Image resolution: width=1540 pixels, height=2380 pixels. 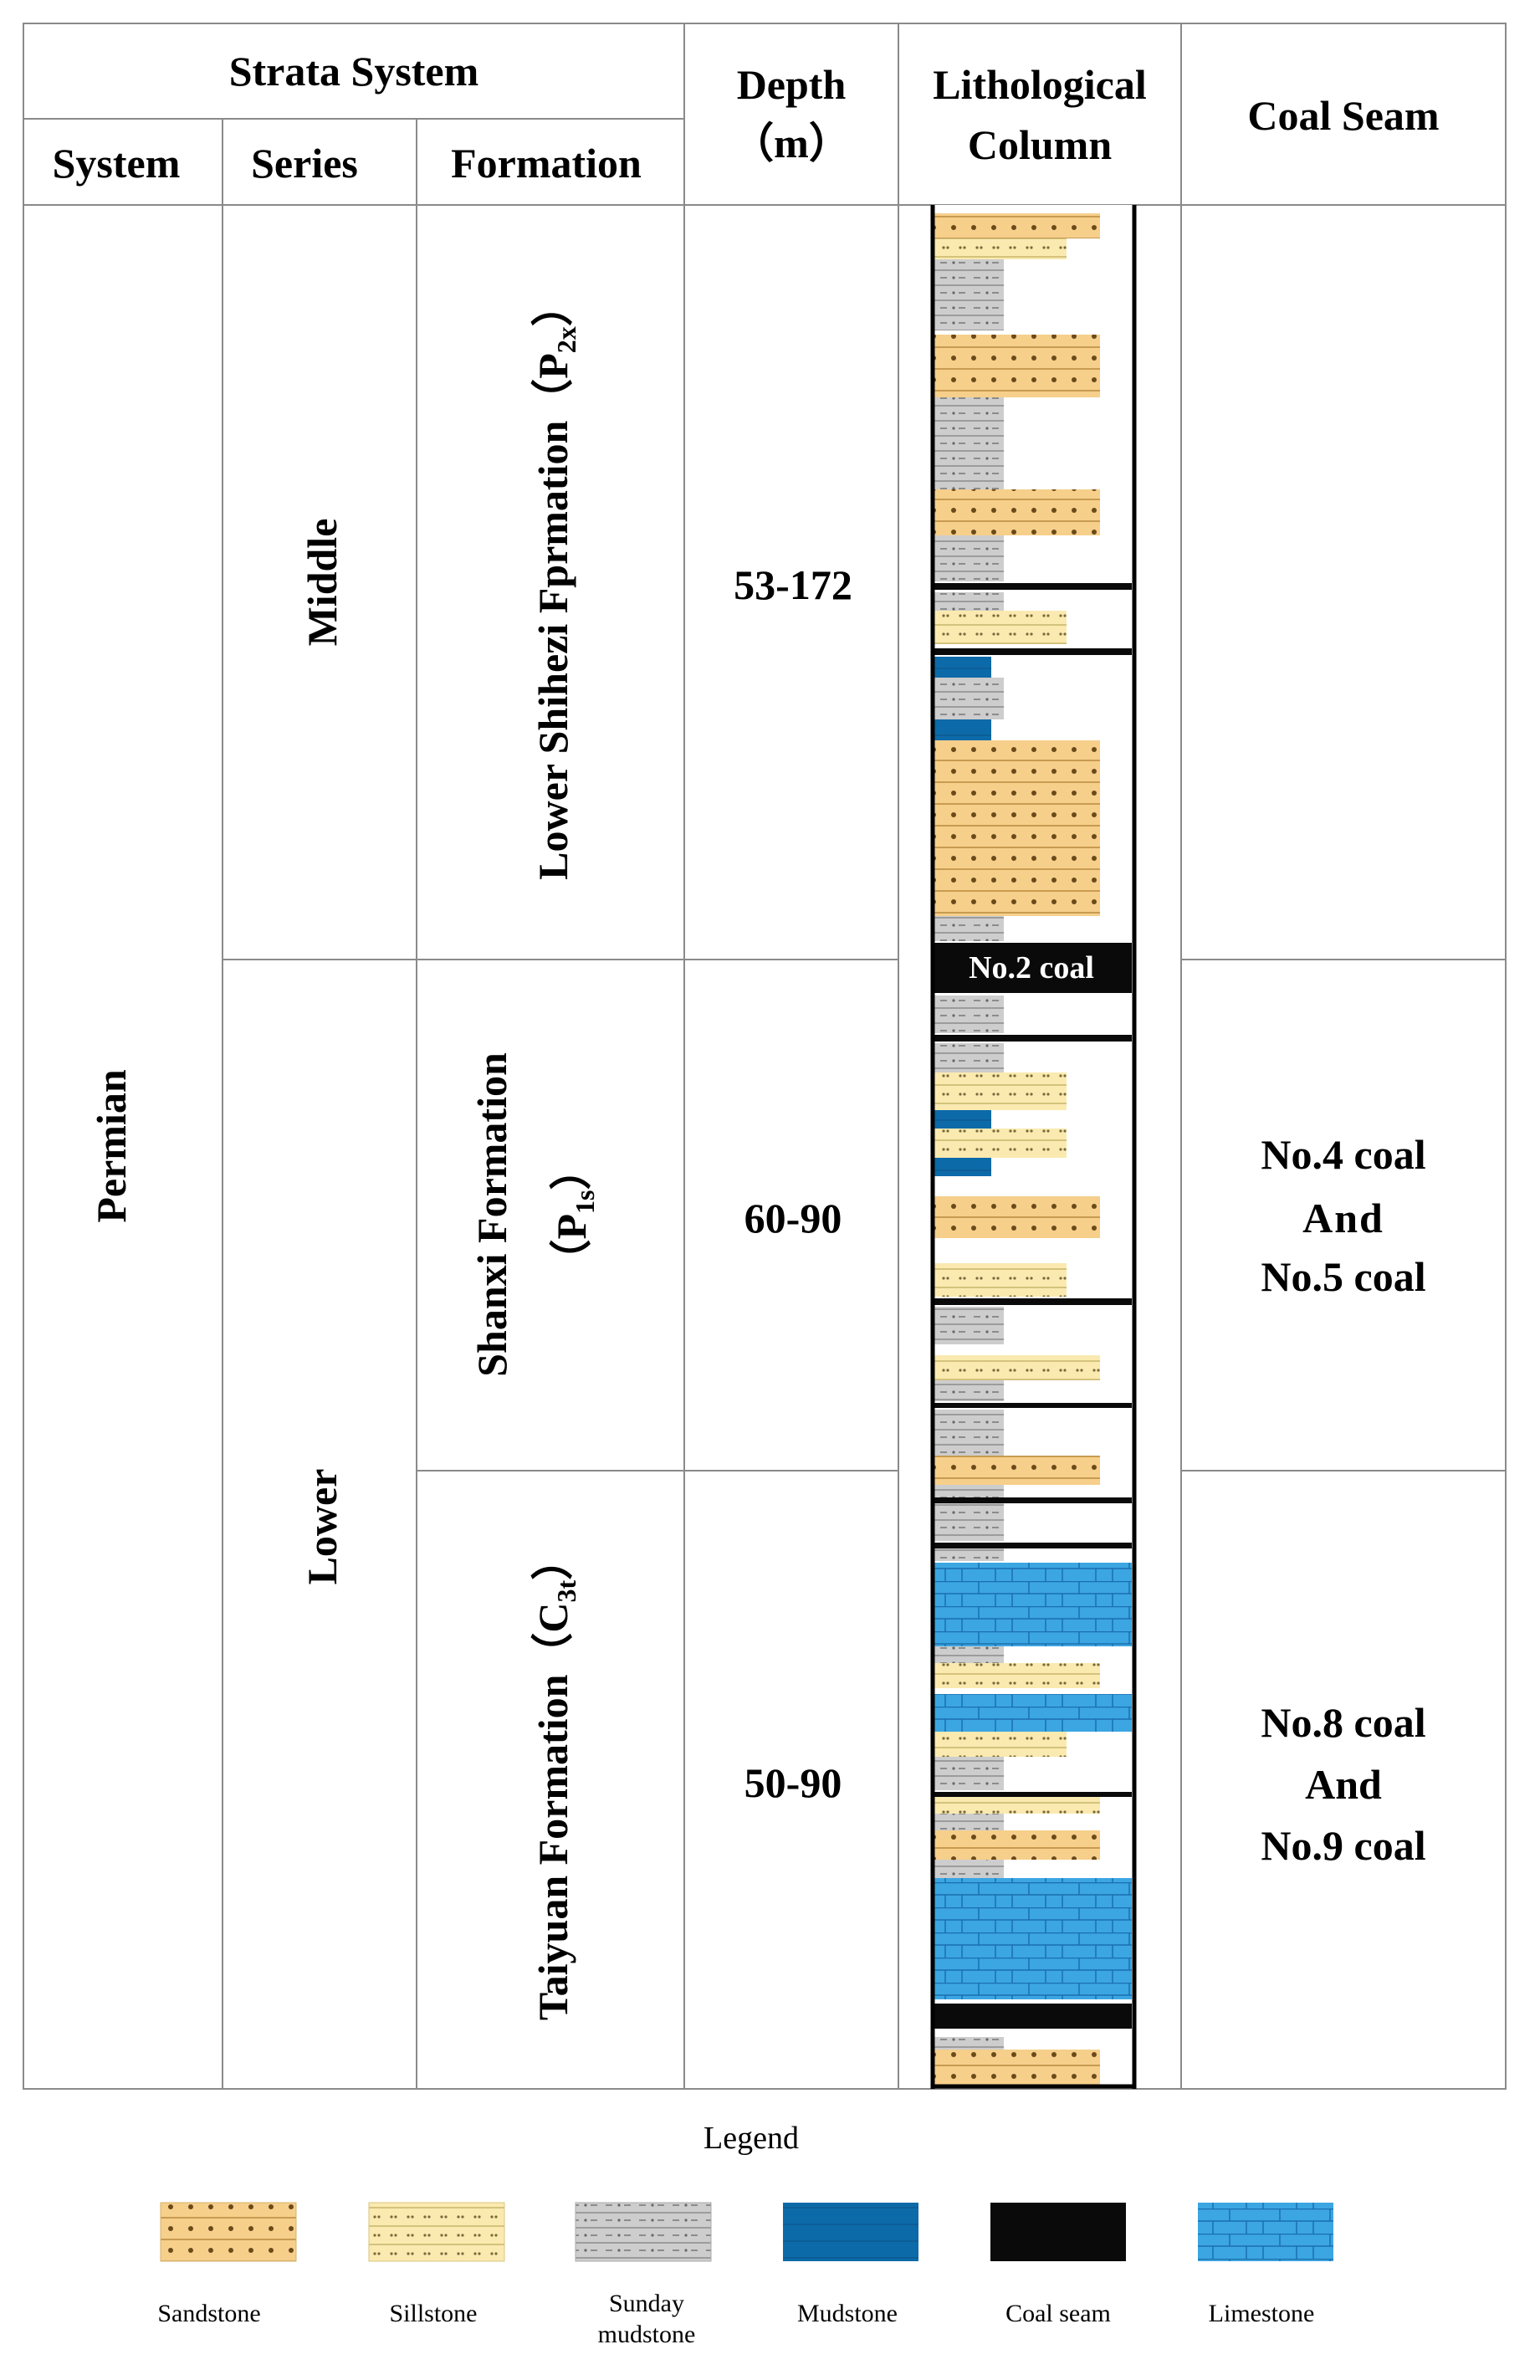 What do you see at coordinates (792, 143) in the screenshot?
I see `header-depth-unit: （m）` at bounding box center [792, 143].